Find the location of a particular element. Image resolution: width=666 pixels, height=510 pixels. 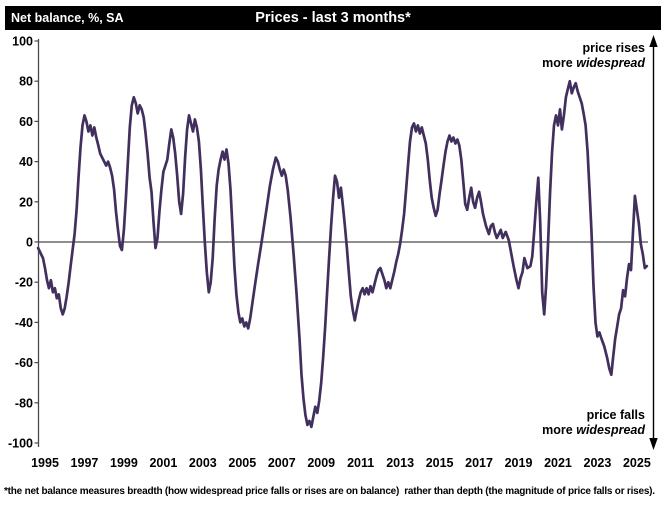

x-tick-label: 1995 is located at coordinates (45, 463).